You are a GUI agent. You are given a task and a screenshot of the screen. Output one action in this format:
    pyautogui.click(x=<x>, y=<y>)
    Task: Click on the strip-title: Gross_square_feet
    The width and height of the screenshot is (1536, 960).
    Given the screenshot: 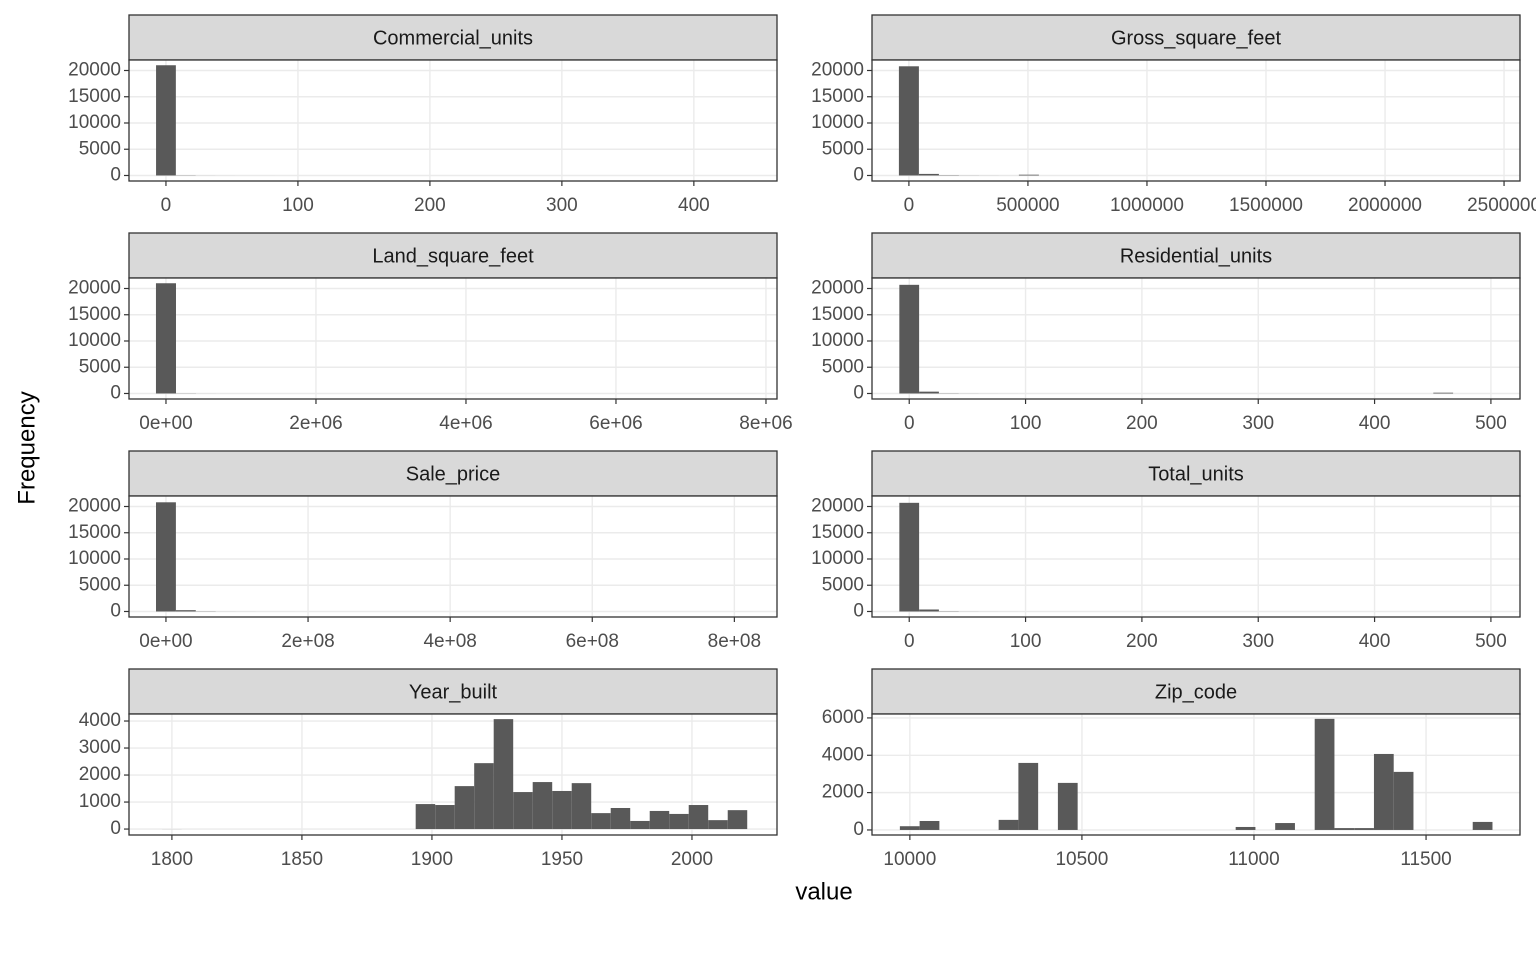 What is the action you would take?
    pyautogui.click(x=1196, y=38)
    